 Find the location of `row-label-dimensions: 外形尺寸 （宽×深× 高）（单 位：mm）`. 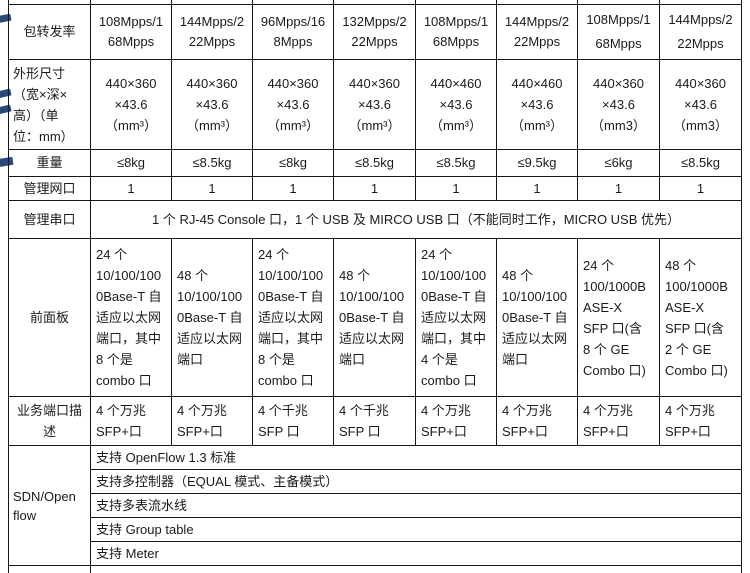

row-label-dimensions: 外形尺寸 （宽×深× 高）（单 位：mm） is located at coordinates (50, 105).